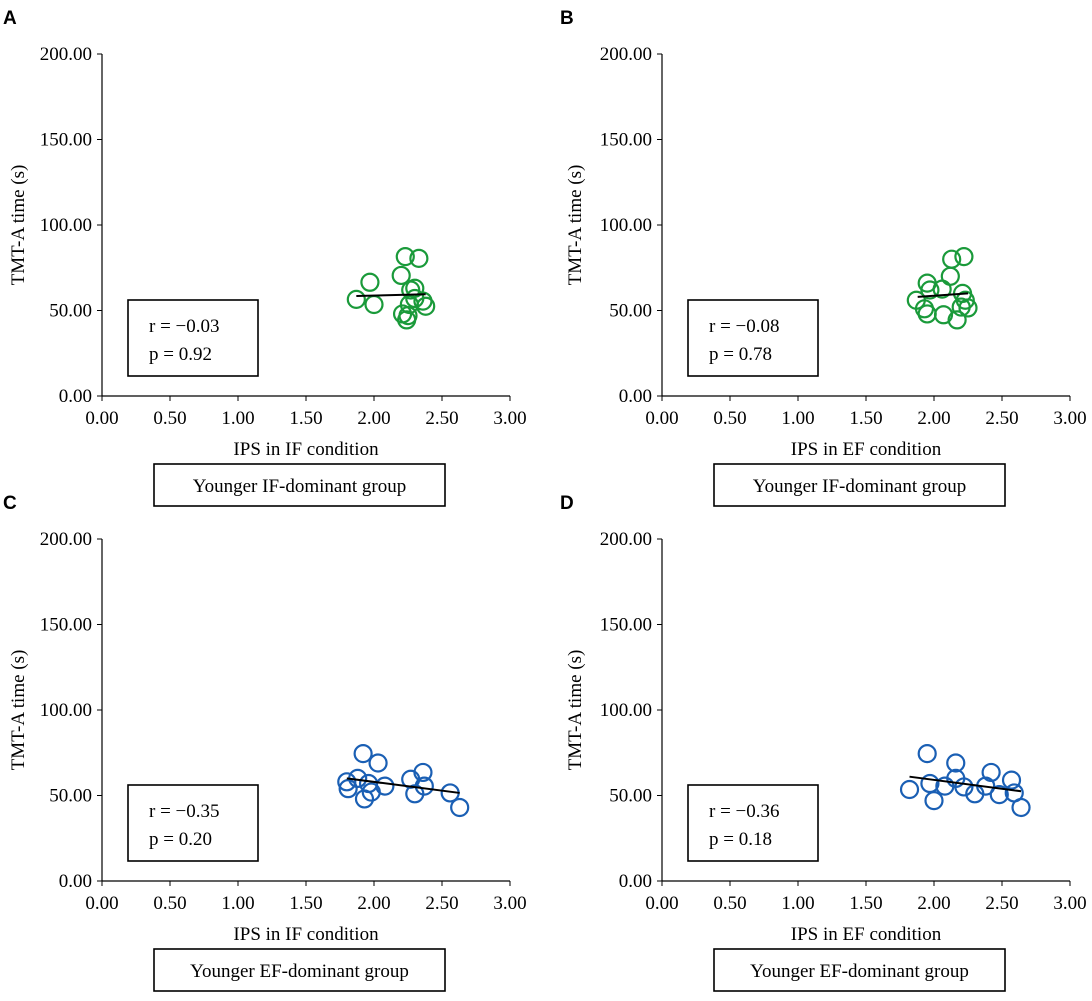 Image resolution: width=1092 pixels, height=1001 pixels. What do you see at coordinates (740, 354) in the screenshot?
I see `stat-p: p = 0.78` at bounding box center [740, 354].